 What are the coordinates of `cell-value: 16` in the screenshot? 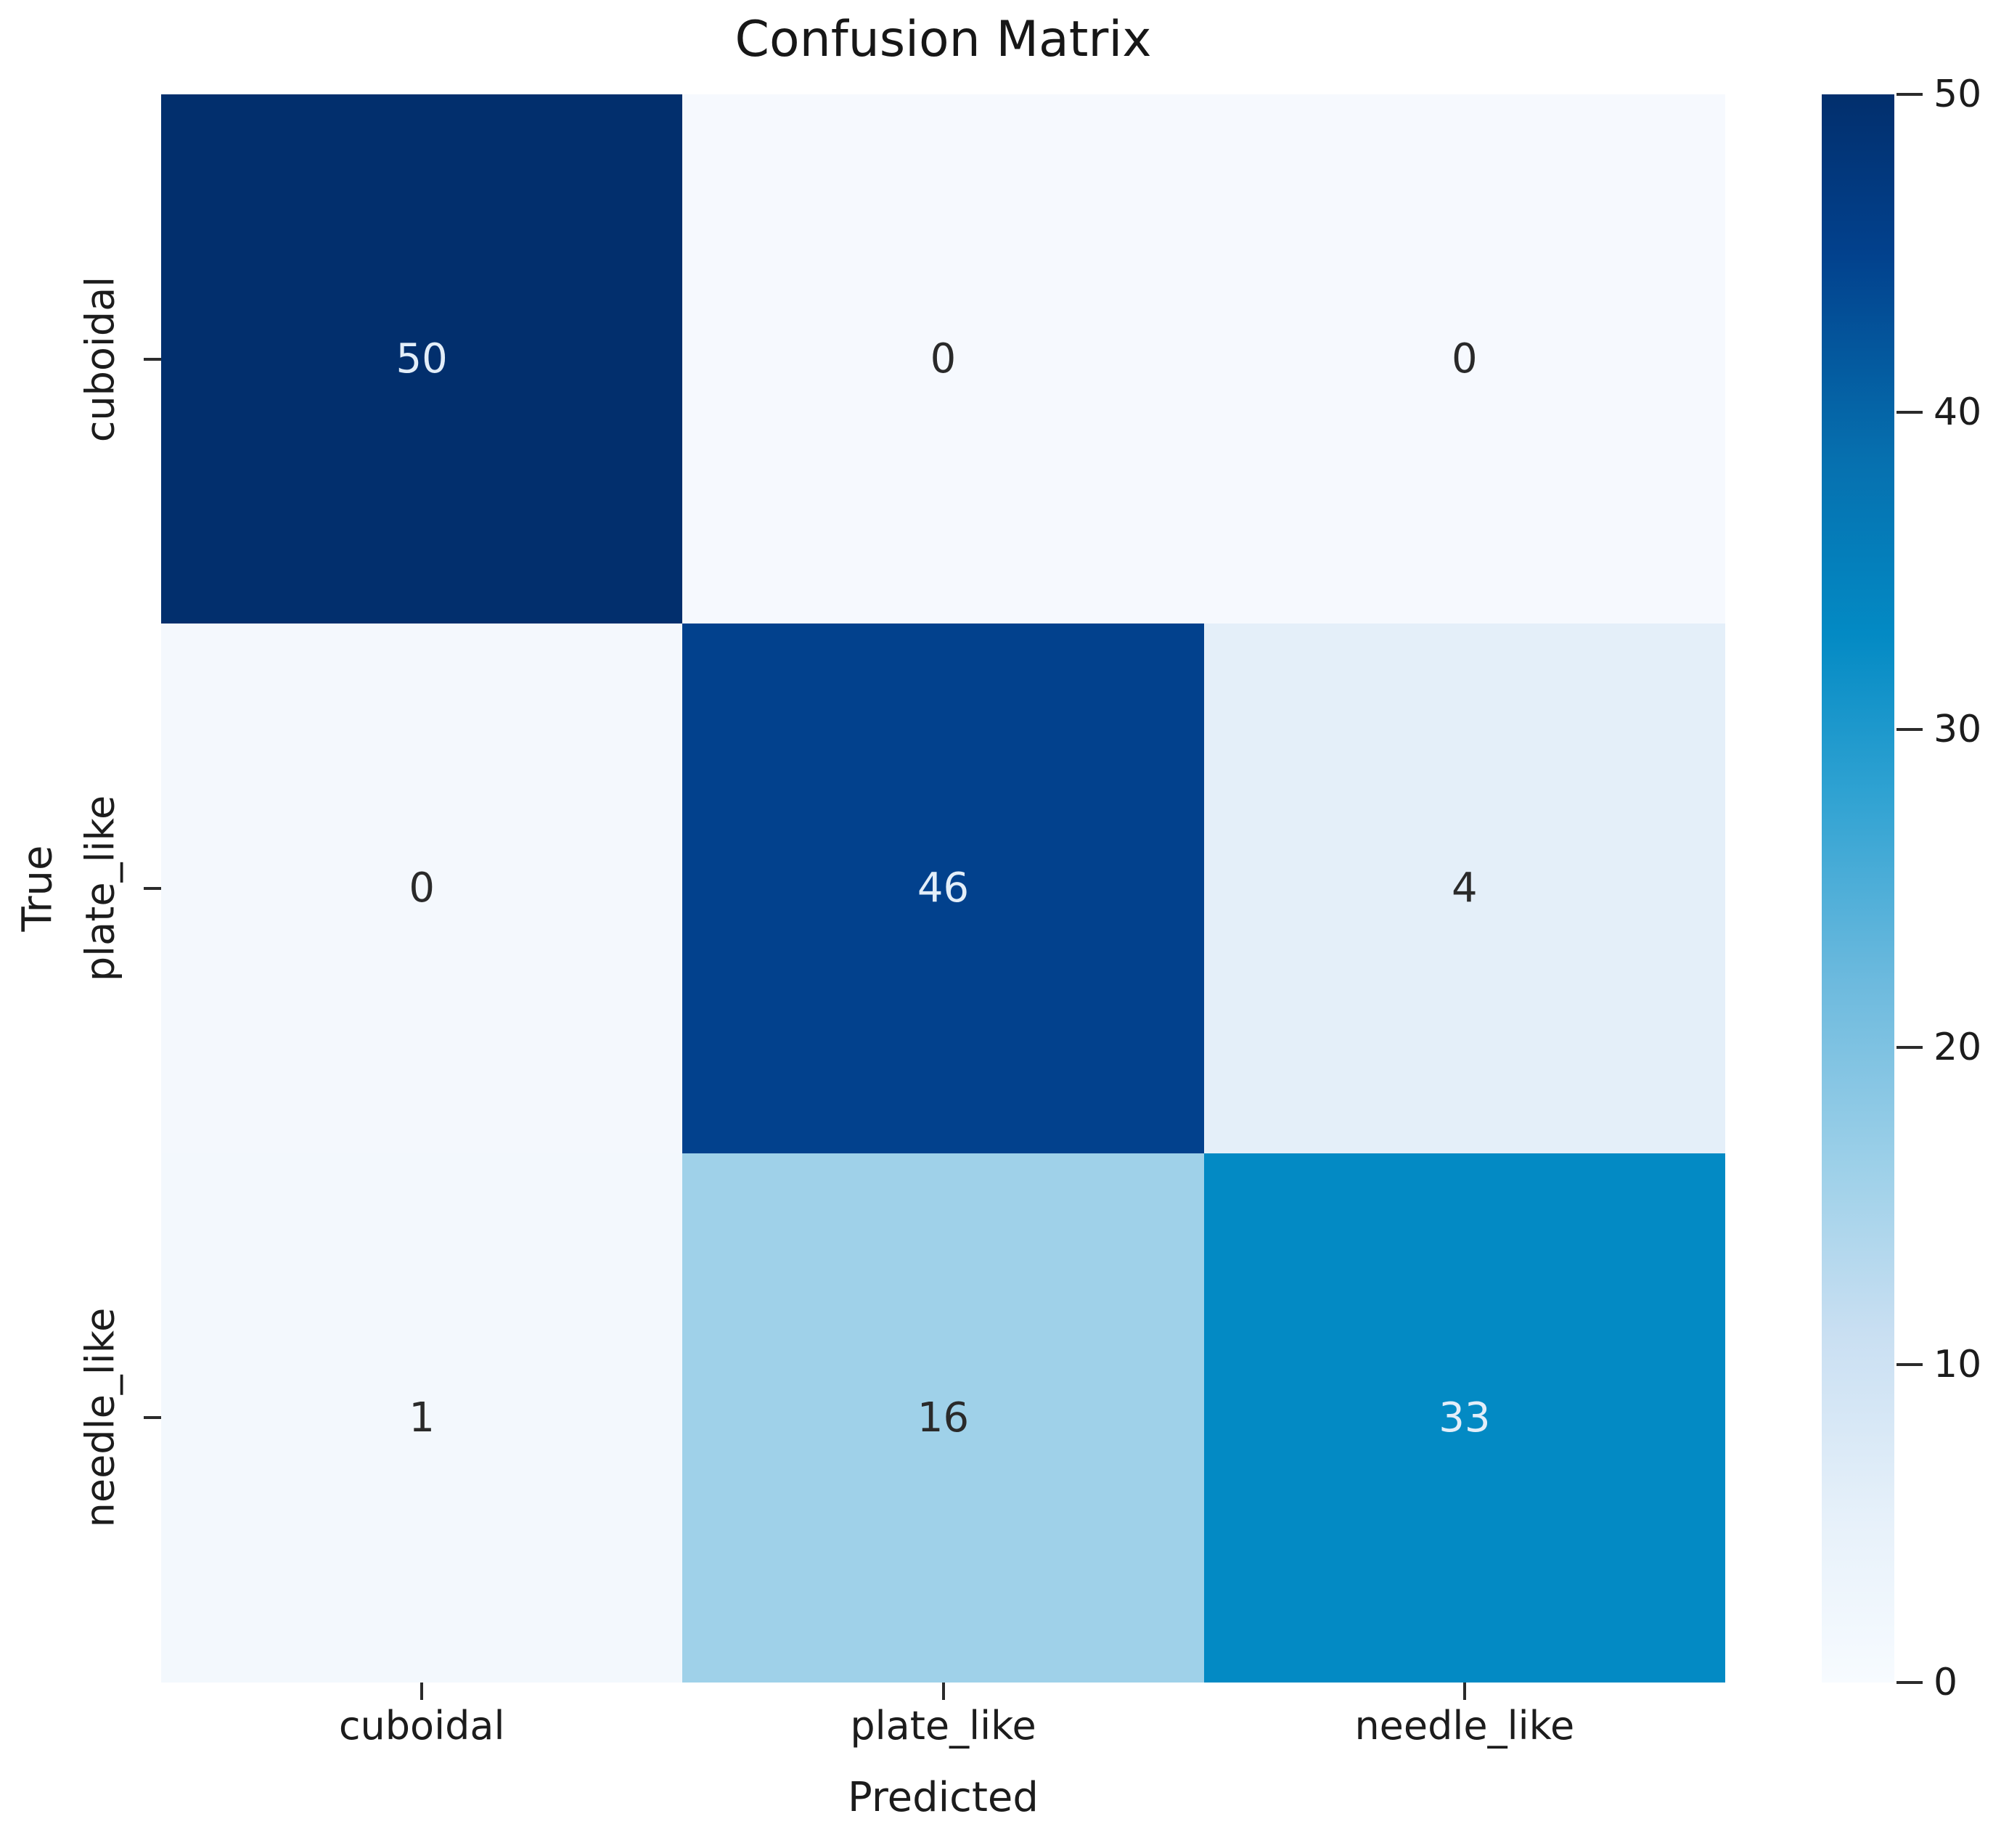 It's located at (943, 1418).